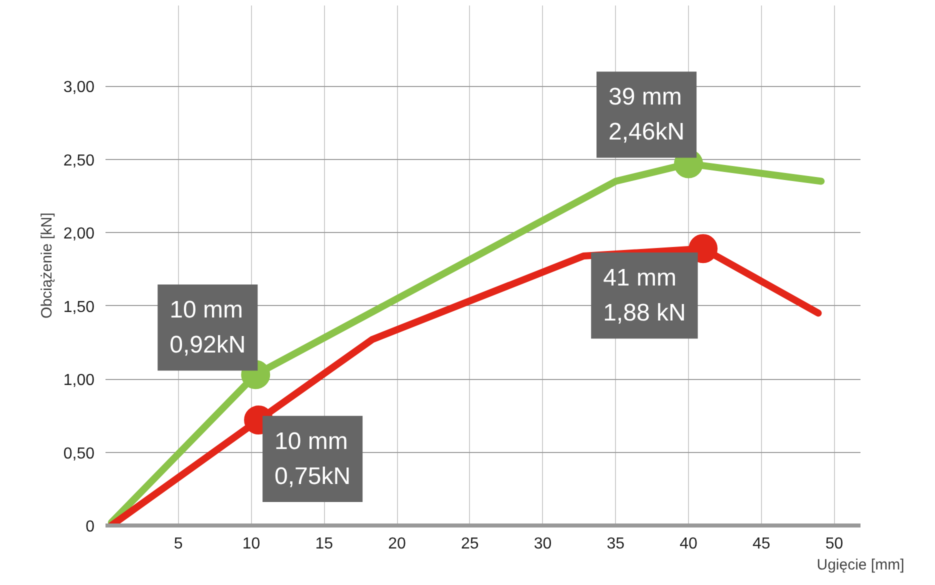 The image size is (935, 585). What do you see at coordinates (703, 249) in the screenshot?
I see `point` at bounding box center [703, 249].